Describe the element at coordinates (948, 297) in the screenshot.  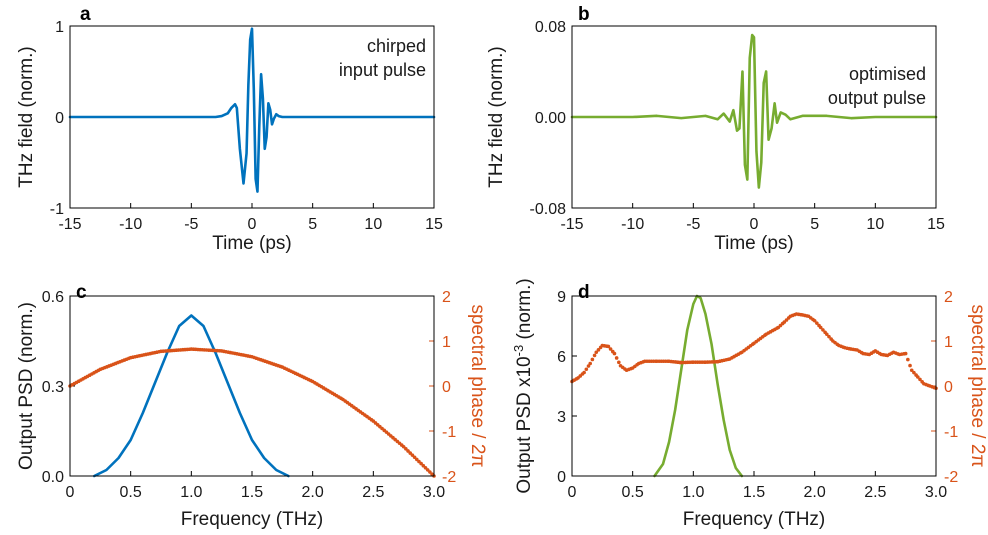
I see `panel-d-ytick-right: 2` at that location.